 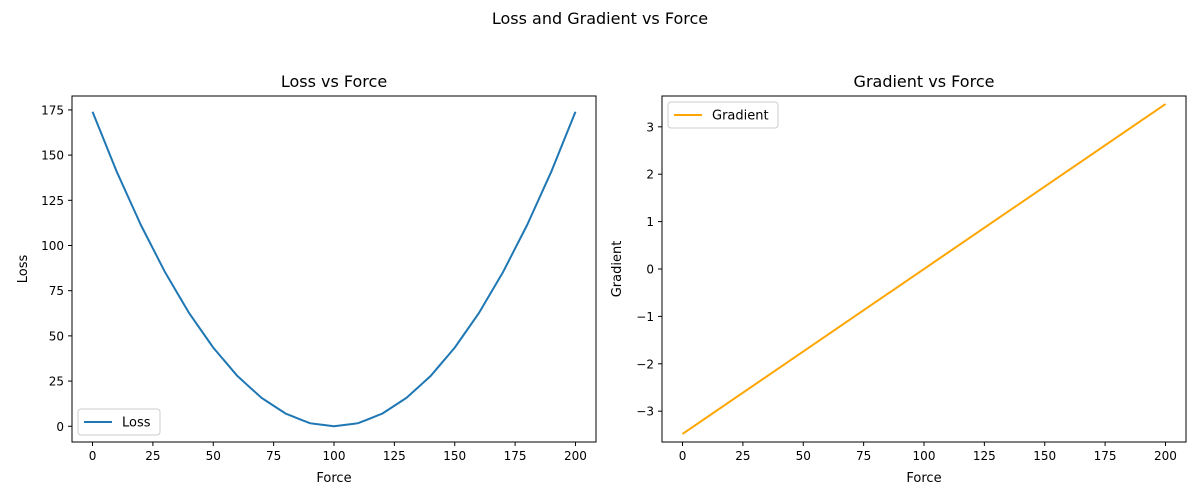 I want to click on loss-x-tick-label: 200, so click(x=575, y=456).